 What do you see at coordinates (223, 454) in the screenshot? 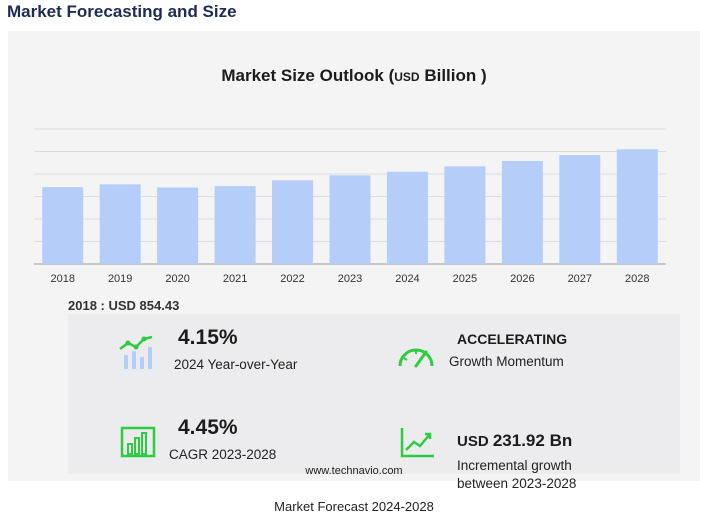
I see `cagr-label: CAGR 2023-2028` at bounding box center [223, 454].